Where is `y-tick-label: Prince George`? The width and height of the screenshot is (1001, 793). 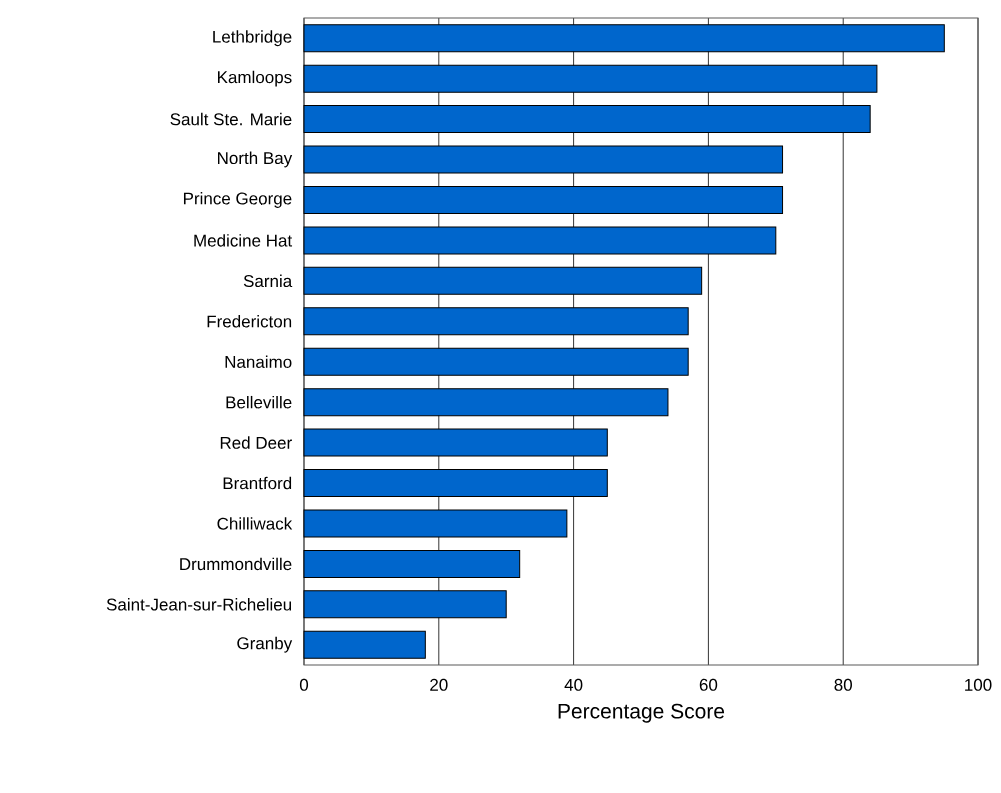 y-tick-label: Prince George is located at coordinates (237, 200).